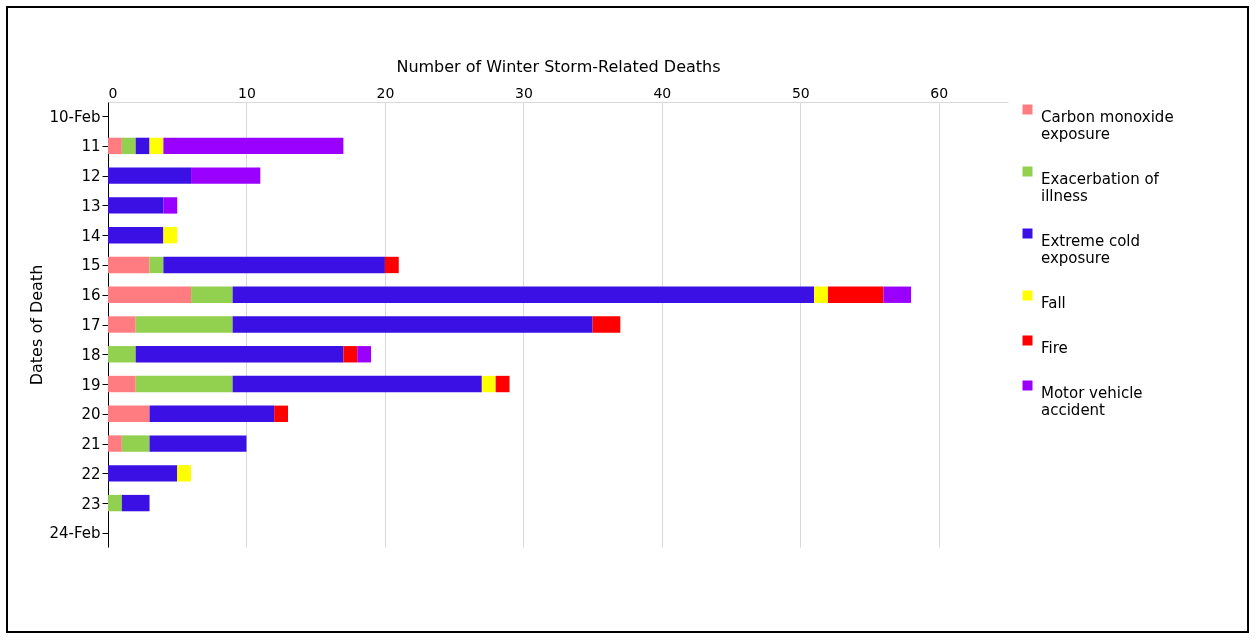 The image size is (1259, 641). Describe the element at coordinates (91, 473) in the screenshot. I see `y-tick-label: 22` at that location.